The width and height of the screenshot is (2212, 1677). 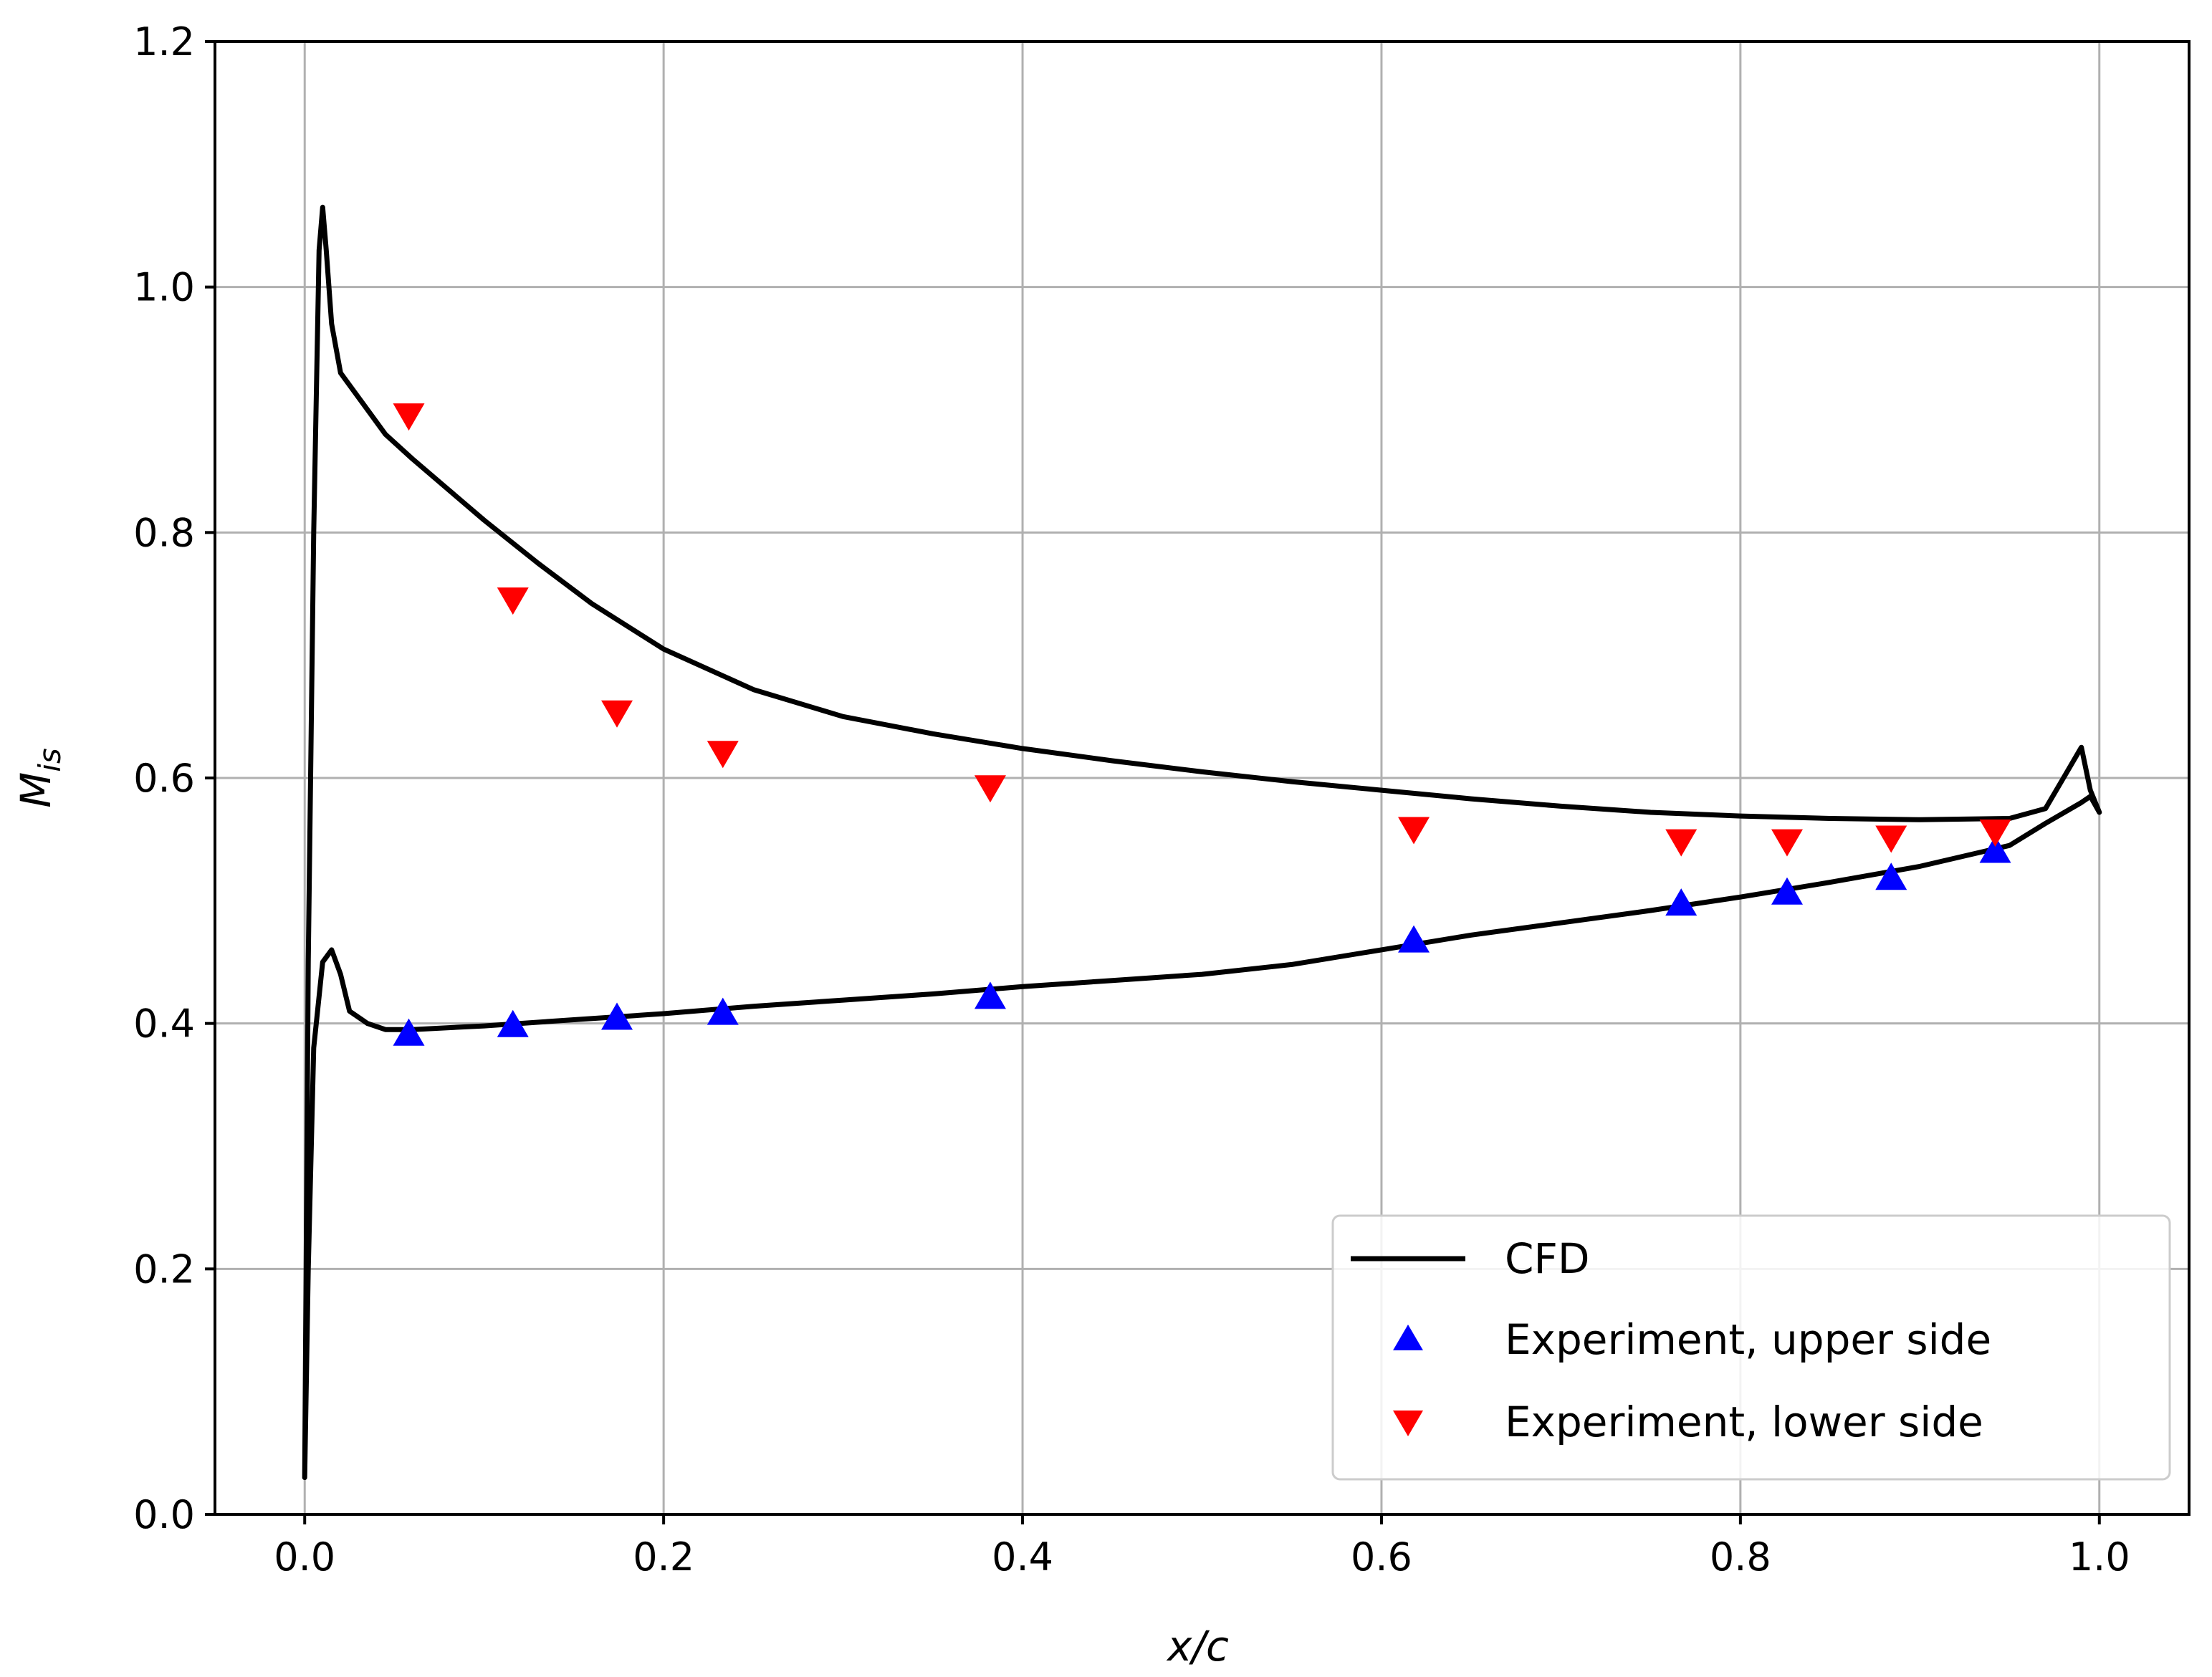 What do you see at coordinates (1023, 1557) in the screenshot?
I see `x-tick-label: 0.4` at bounding box center [1023, 1557].